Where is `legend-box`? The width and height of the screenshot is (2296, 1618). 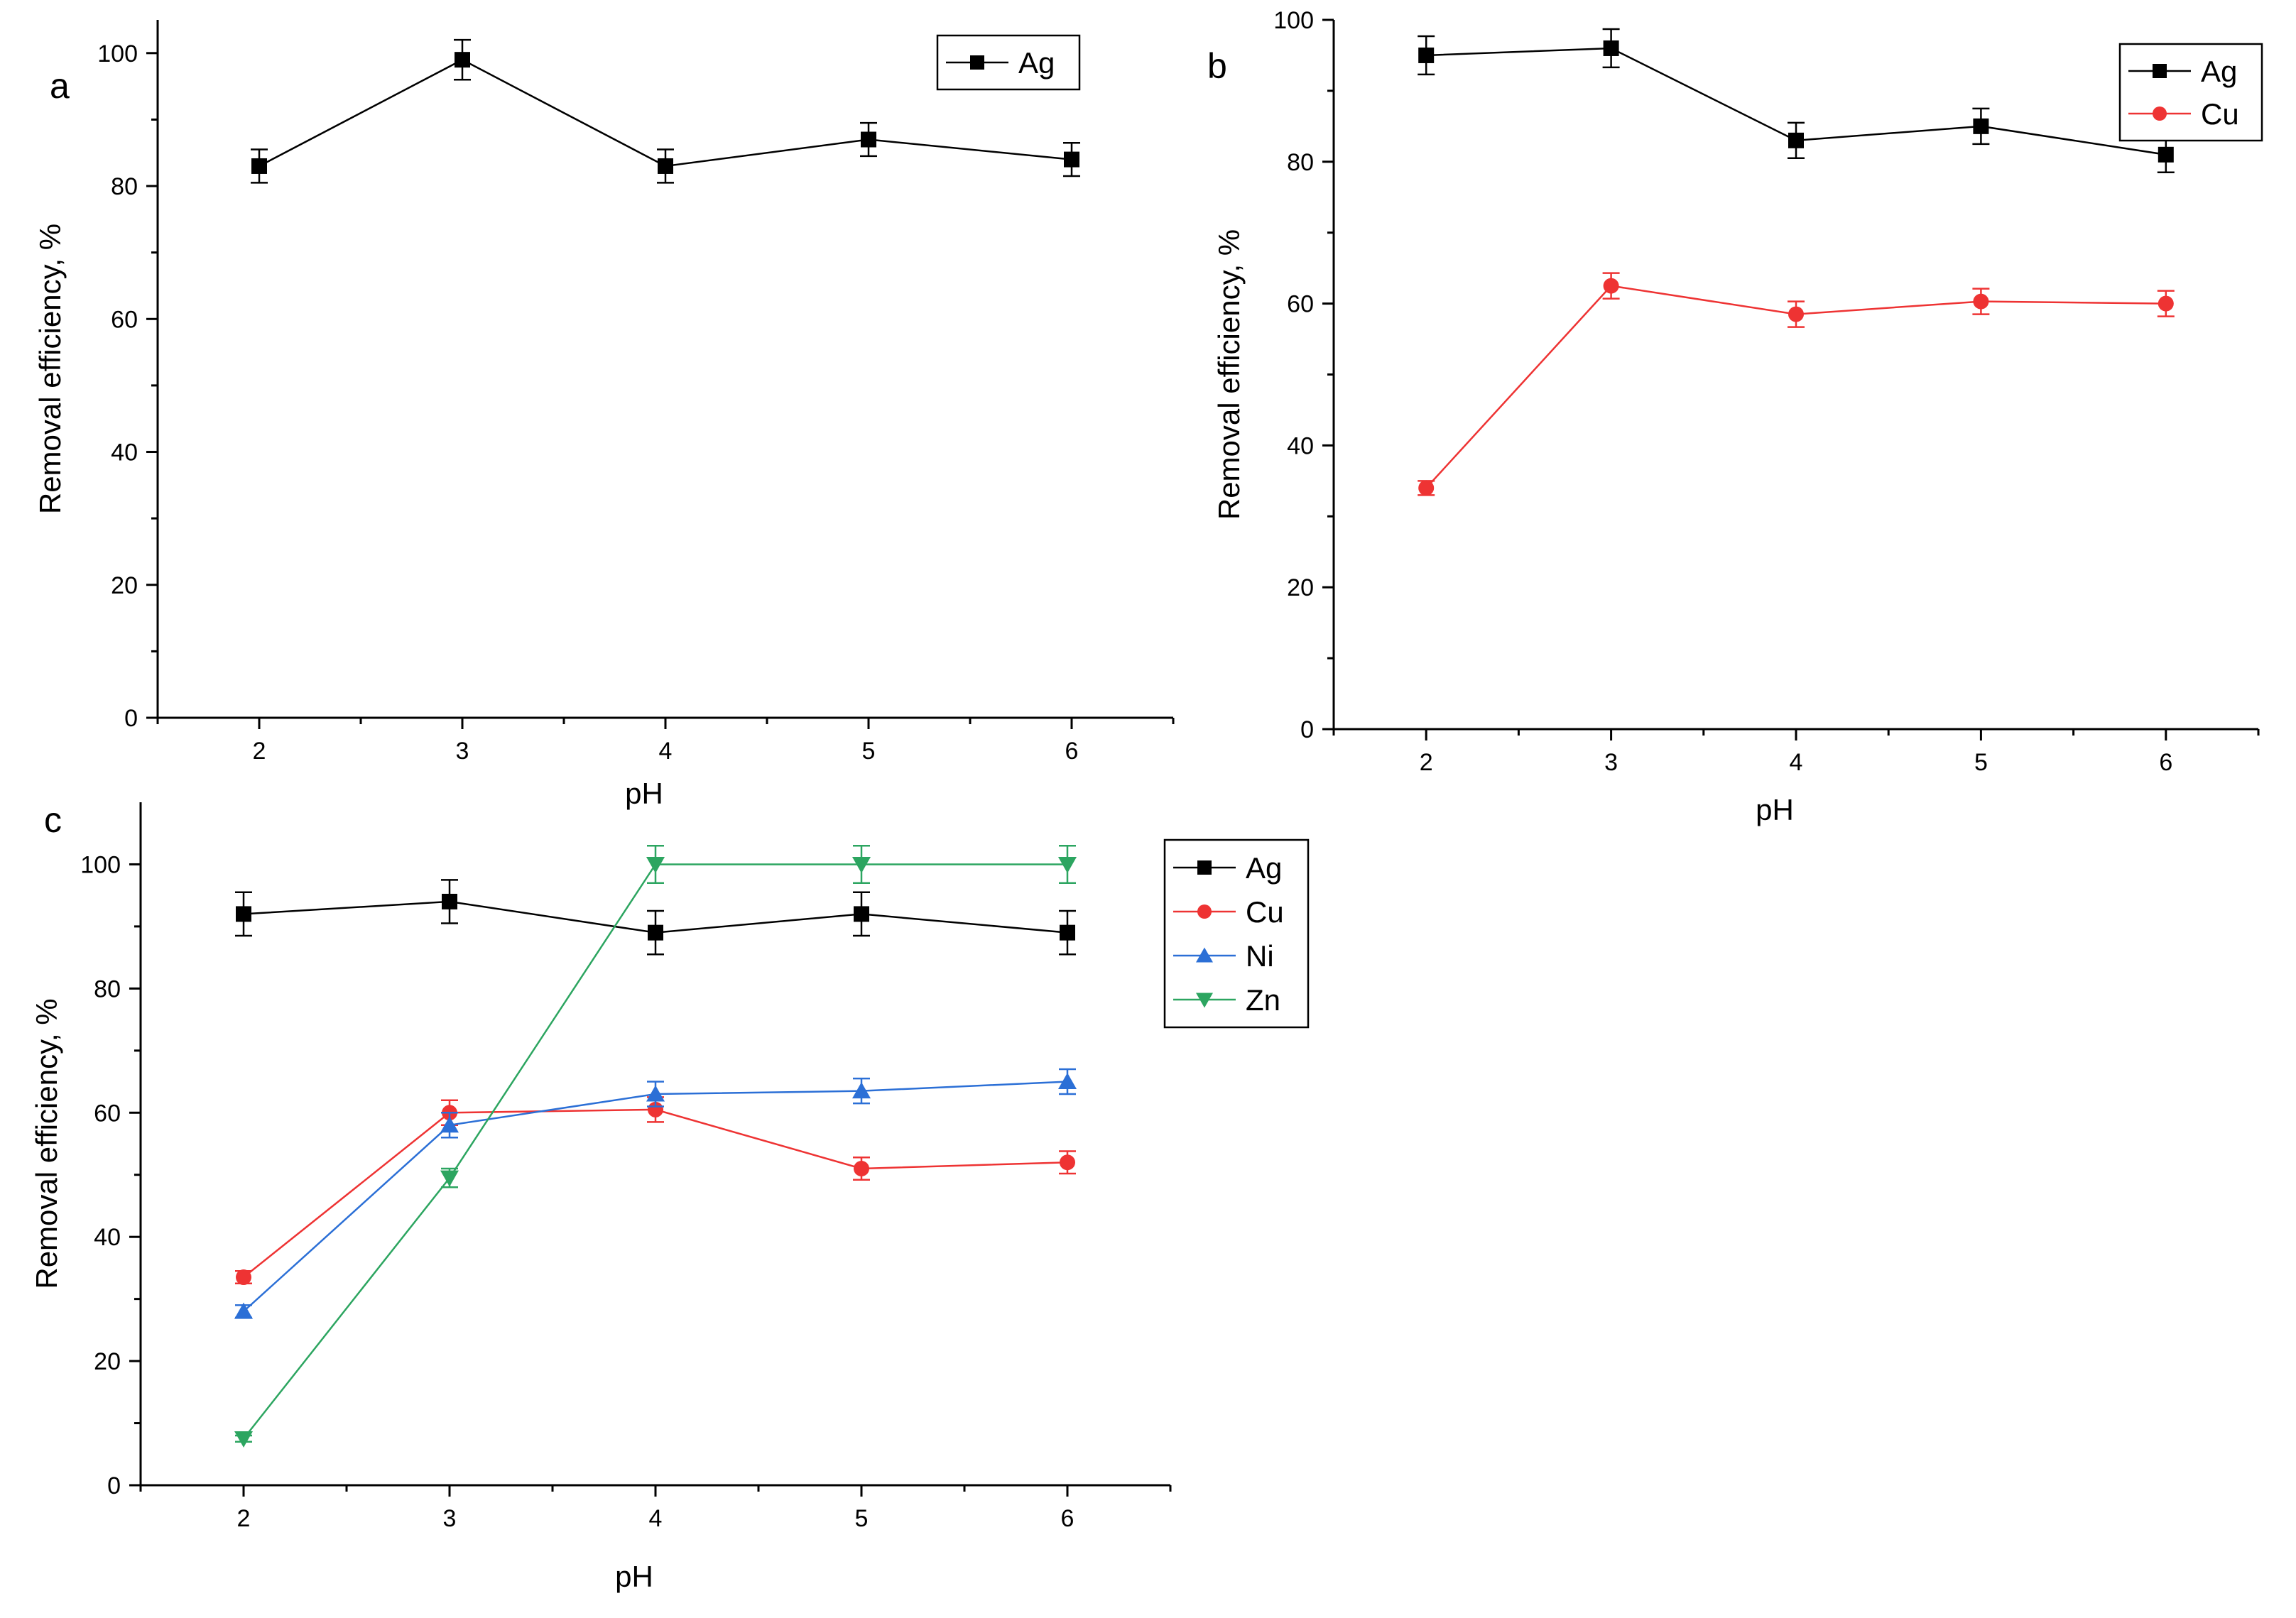
legend-box is located at coordinates (1237, 933).